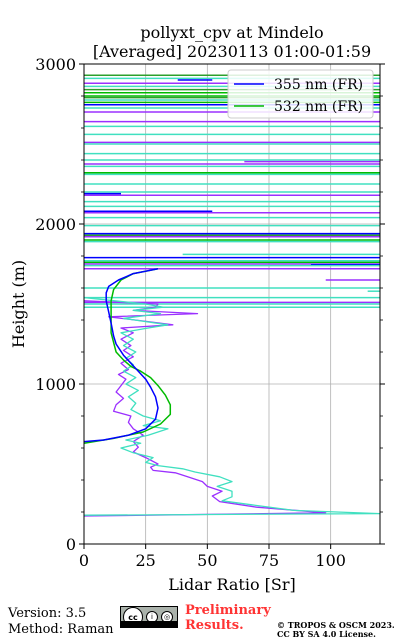 This screenshot has height=640, width=400. Describe the element at coordinates (228, 610) in the screenshot. I see `preliminary-label: Preliminary` at that location.